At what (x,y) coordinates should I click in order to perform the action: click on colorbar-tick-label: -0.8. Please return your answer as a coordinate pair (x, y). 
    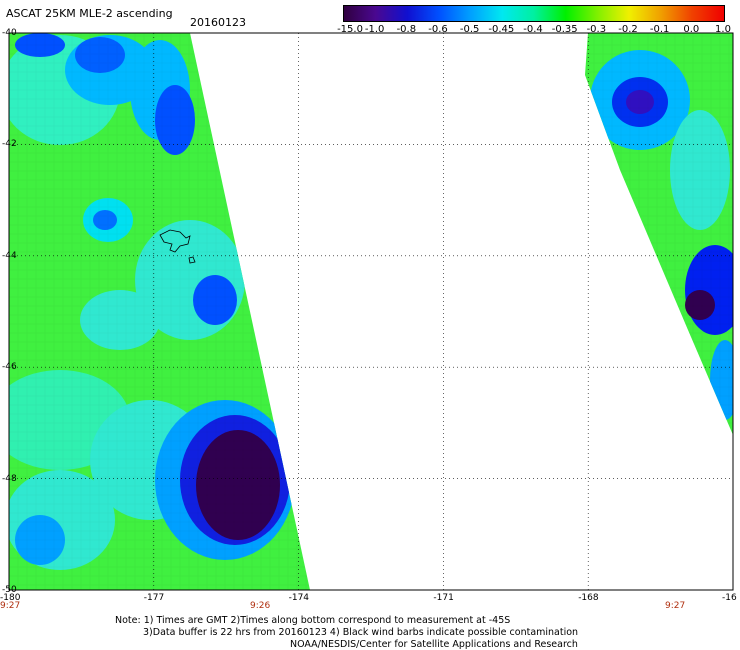
    Looking at the image, I should click on (406, 29).